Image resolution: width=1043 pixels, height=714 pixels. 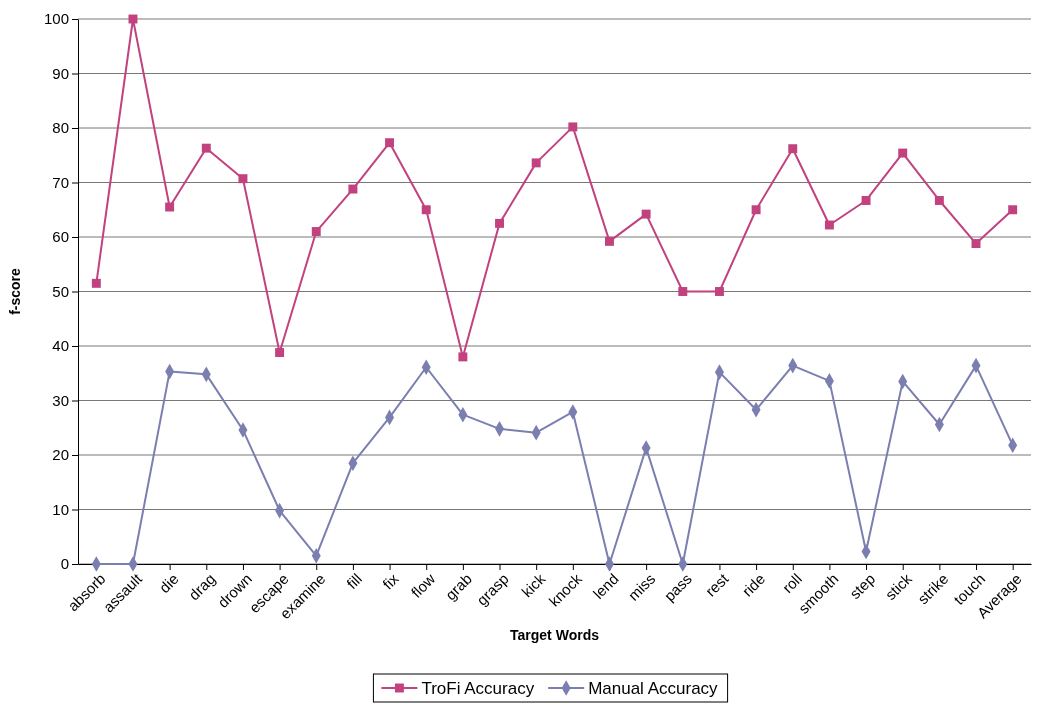 I want to click on legend-label: Manual Accuracy, so click(x=653, y=688).